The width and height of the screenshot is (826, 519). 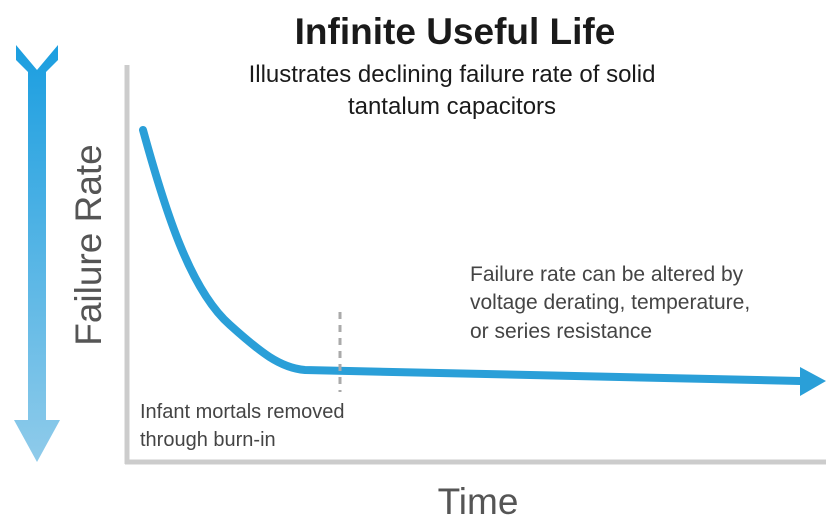 What do you see at coordinates (37, 253) in the screenshot?
I see `y-arrow` at bounding box center [37, 253].